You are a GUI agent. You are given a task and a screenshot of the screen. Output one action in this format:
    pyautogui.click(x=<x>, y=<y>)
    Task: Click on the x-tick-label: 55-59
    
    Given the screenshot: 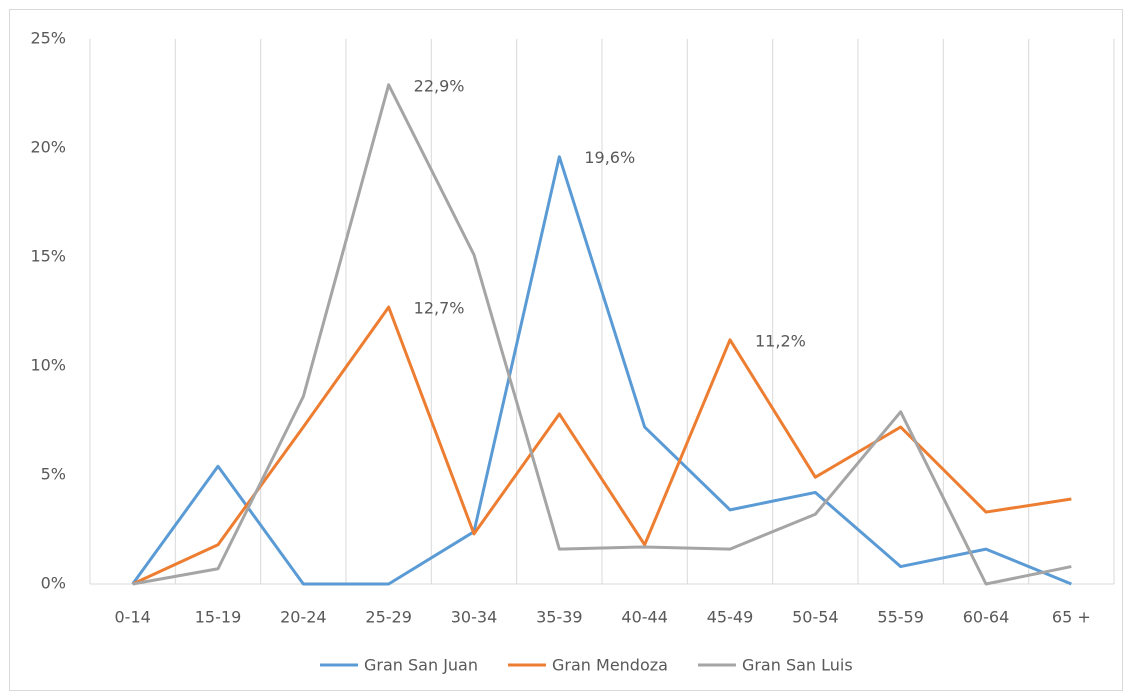 What is the action you would take?
    pyautogui.click(x=900, y=617)
    